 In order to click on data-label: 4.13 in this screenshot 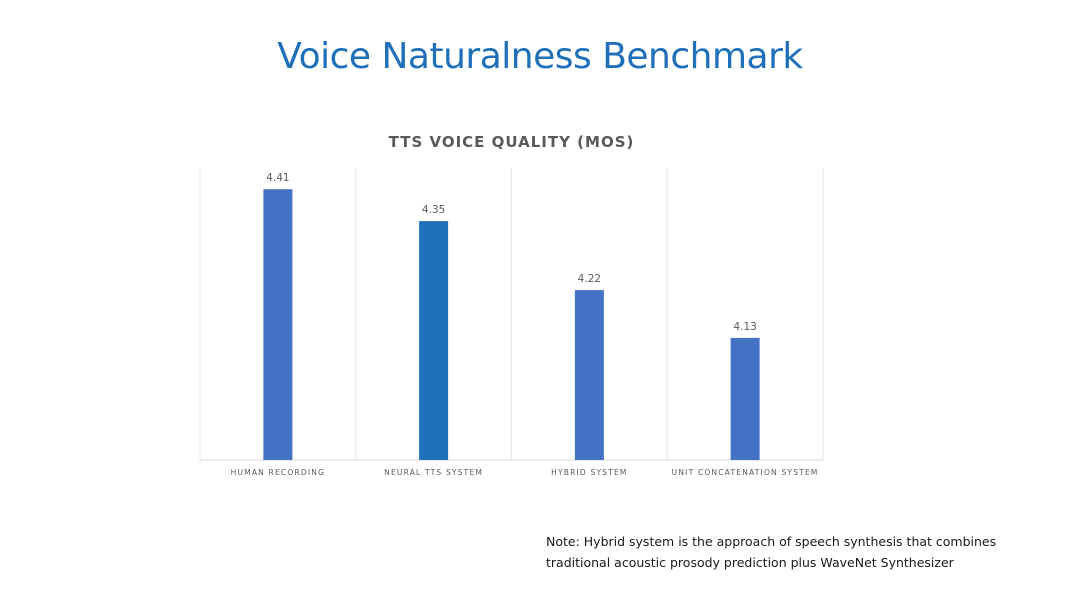, I will do `click(744, 327)`.